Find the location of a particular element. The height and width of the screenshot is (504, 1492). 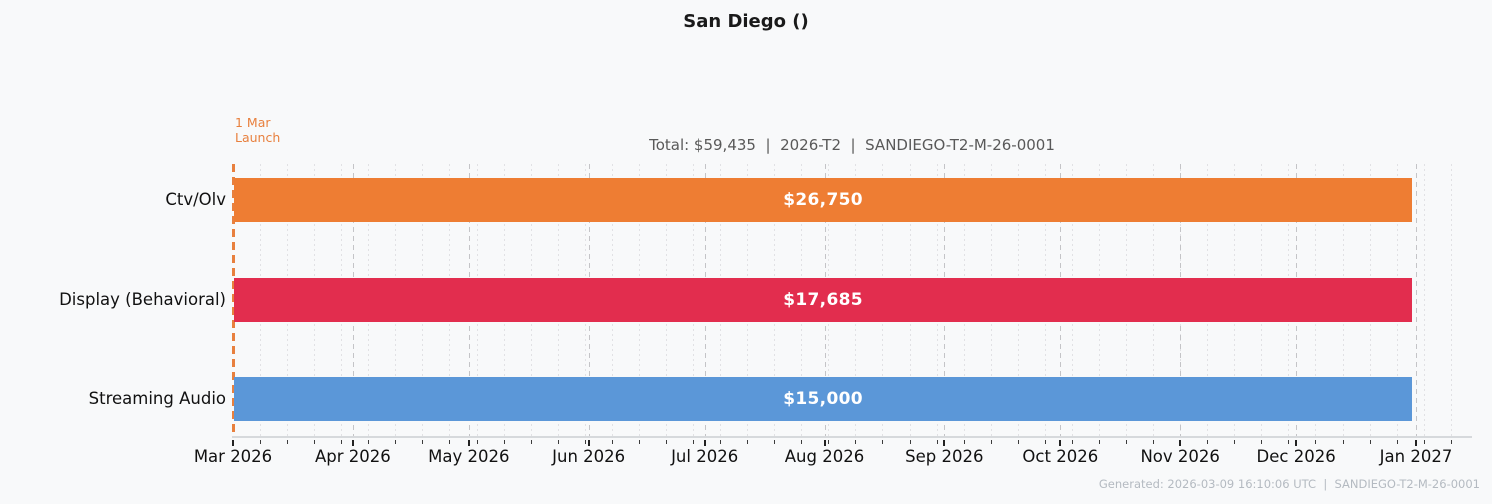

bar: $15,000 is located at coordinates (823, 399).